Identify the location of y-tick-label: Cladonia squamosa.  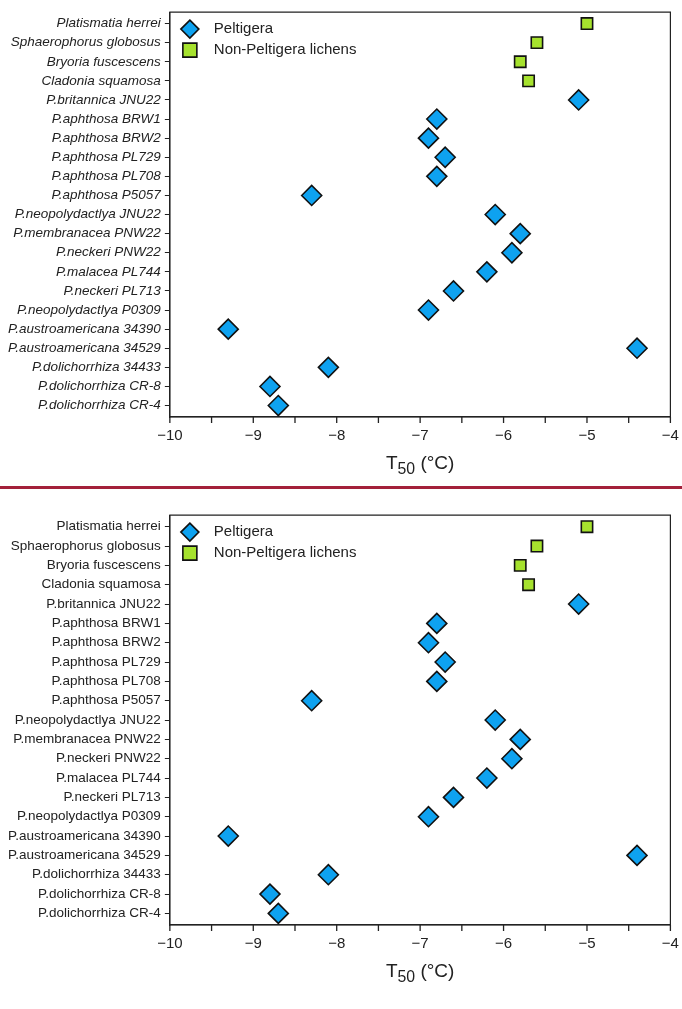
(101, 80).